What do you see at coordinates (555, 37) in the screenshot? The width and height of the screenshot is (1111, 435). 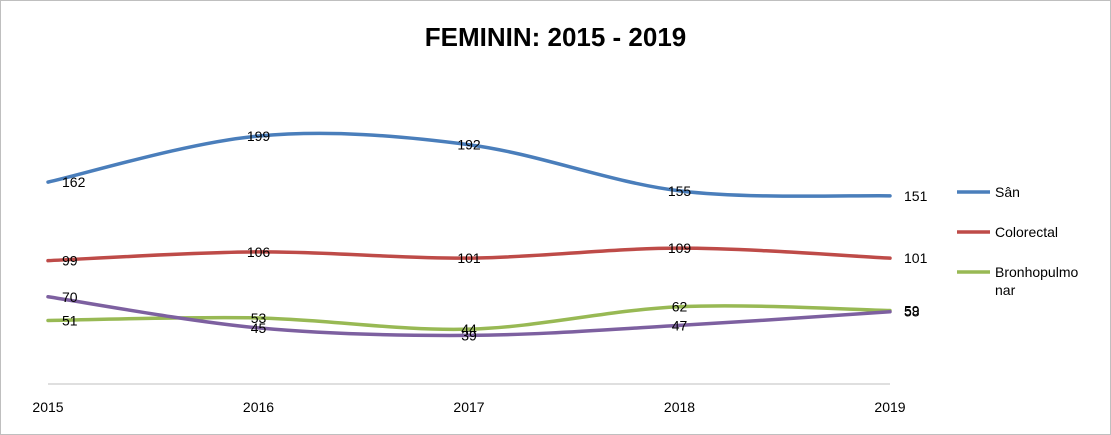 I see `chart-title: FEMININ: 2015 - 2019` at bounding box center [555, 37].